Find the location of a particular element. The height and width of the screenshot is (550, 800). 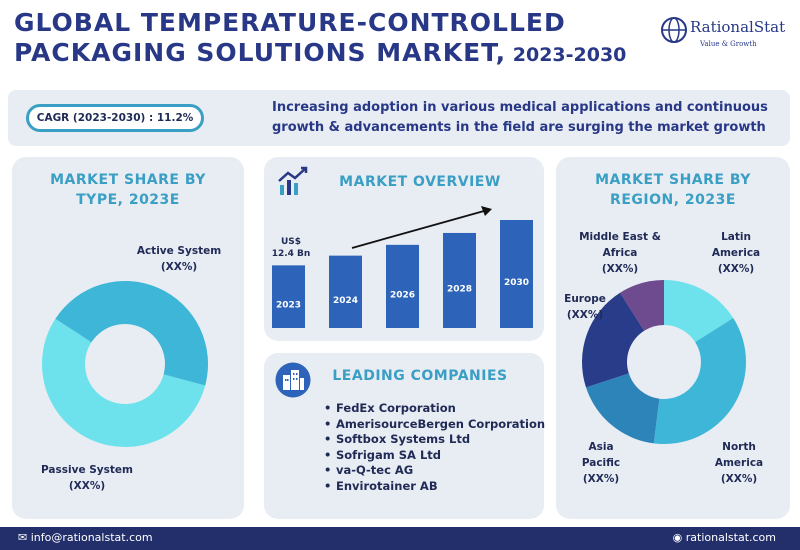

mea-name: Middle East & Africa is located at coordinates (620, 245).